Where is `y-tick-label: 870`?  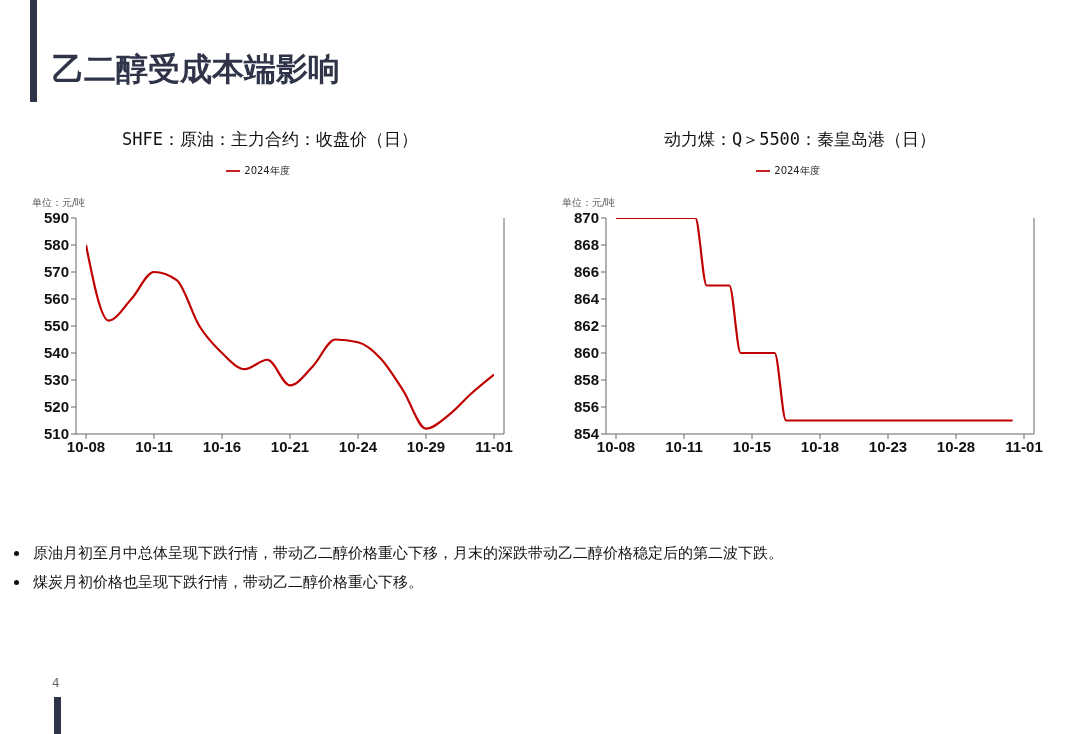
y-tick-label: 870 is located at coordinates (586, 218).